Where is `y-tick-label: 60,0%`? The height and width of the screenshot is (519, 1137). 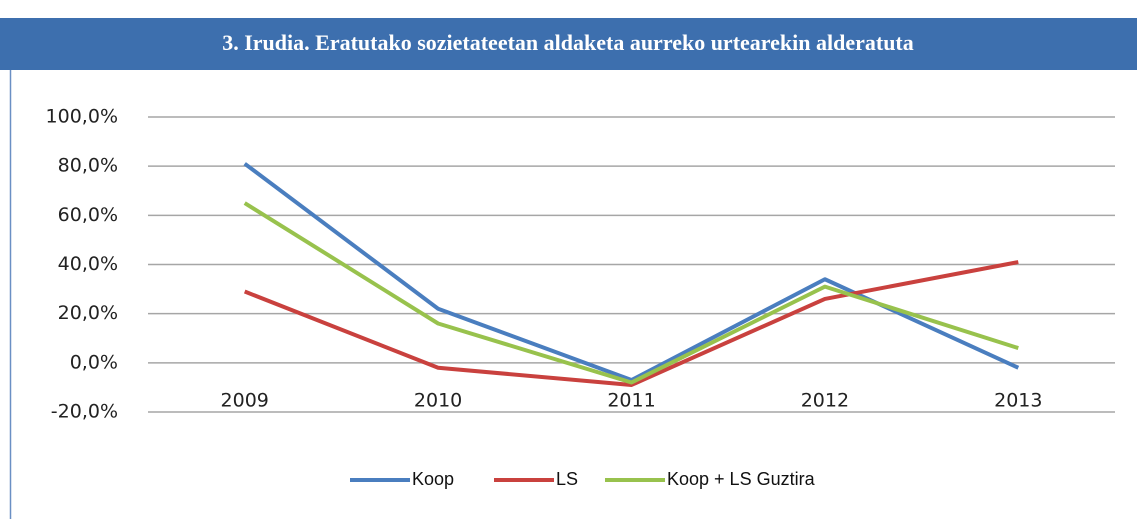 y-tick-label: 60,0% is located at coordinates (88, 215).